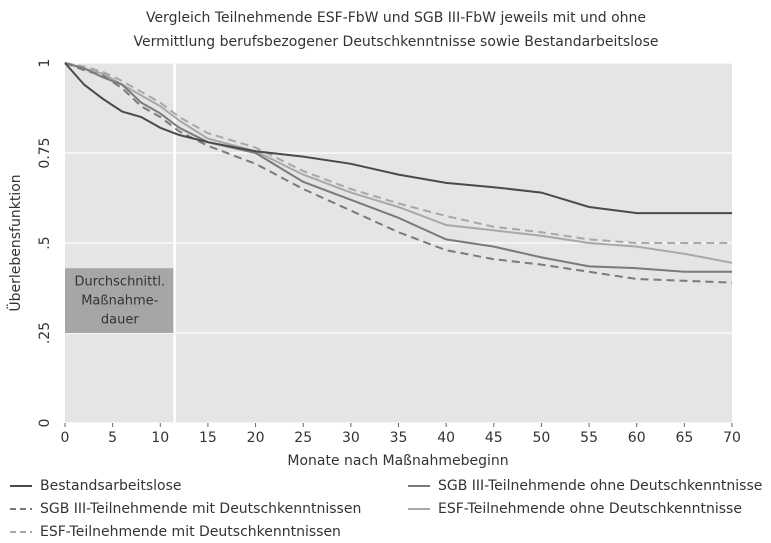  Describe the element at coordinates (112, 438) in the screenshot. I see `x-tick-label: 5` at that location.